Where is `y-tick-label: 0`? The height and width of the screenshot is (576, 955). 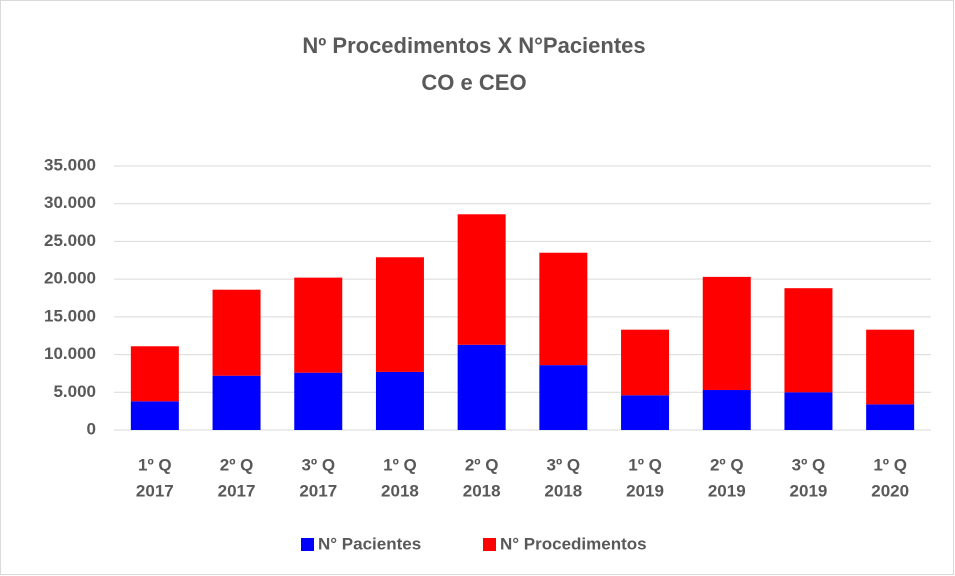 y-tick-label: 0 is located at coordinates (91, 428).